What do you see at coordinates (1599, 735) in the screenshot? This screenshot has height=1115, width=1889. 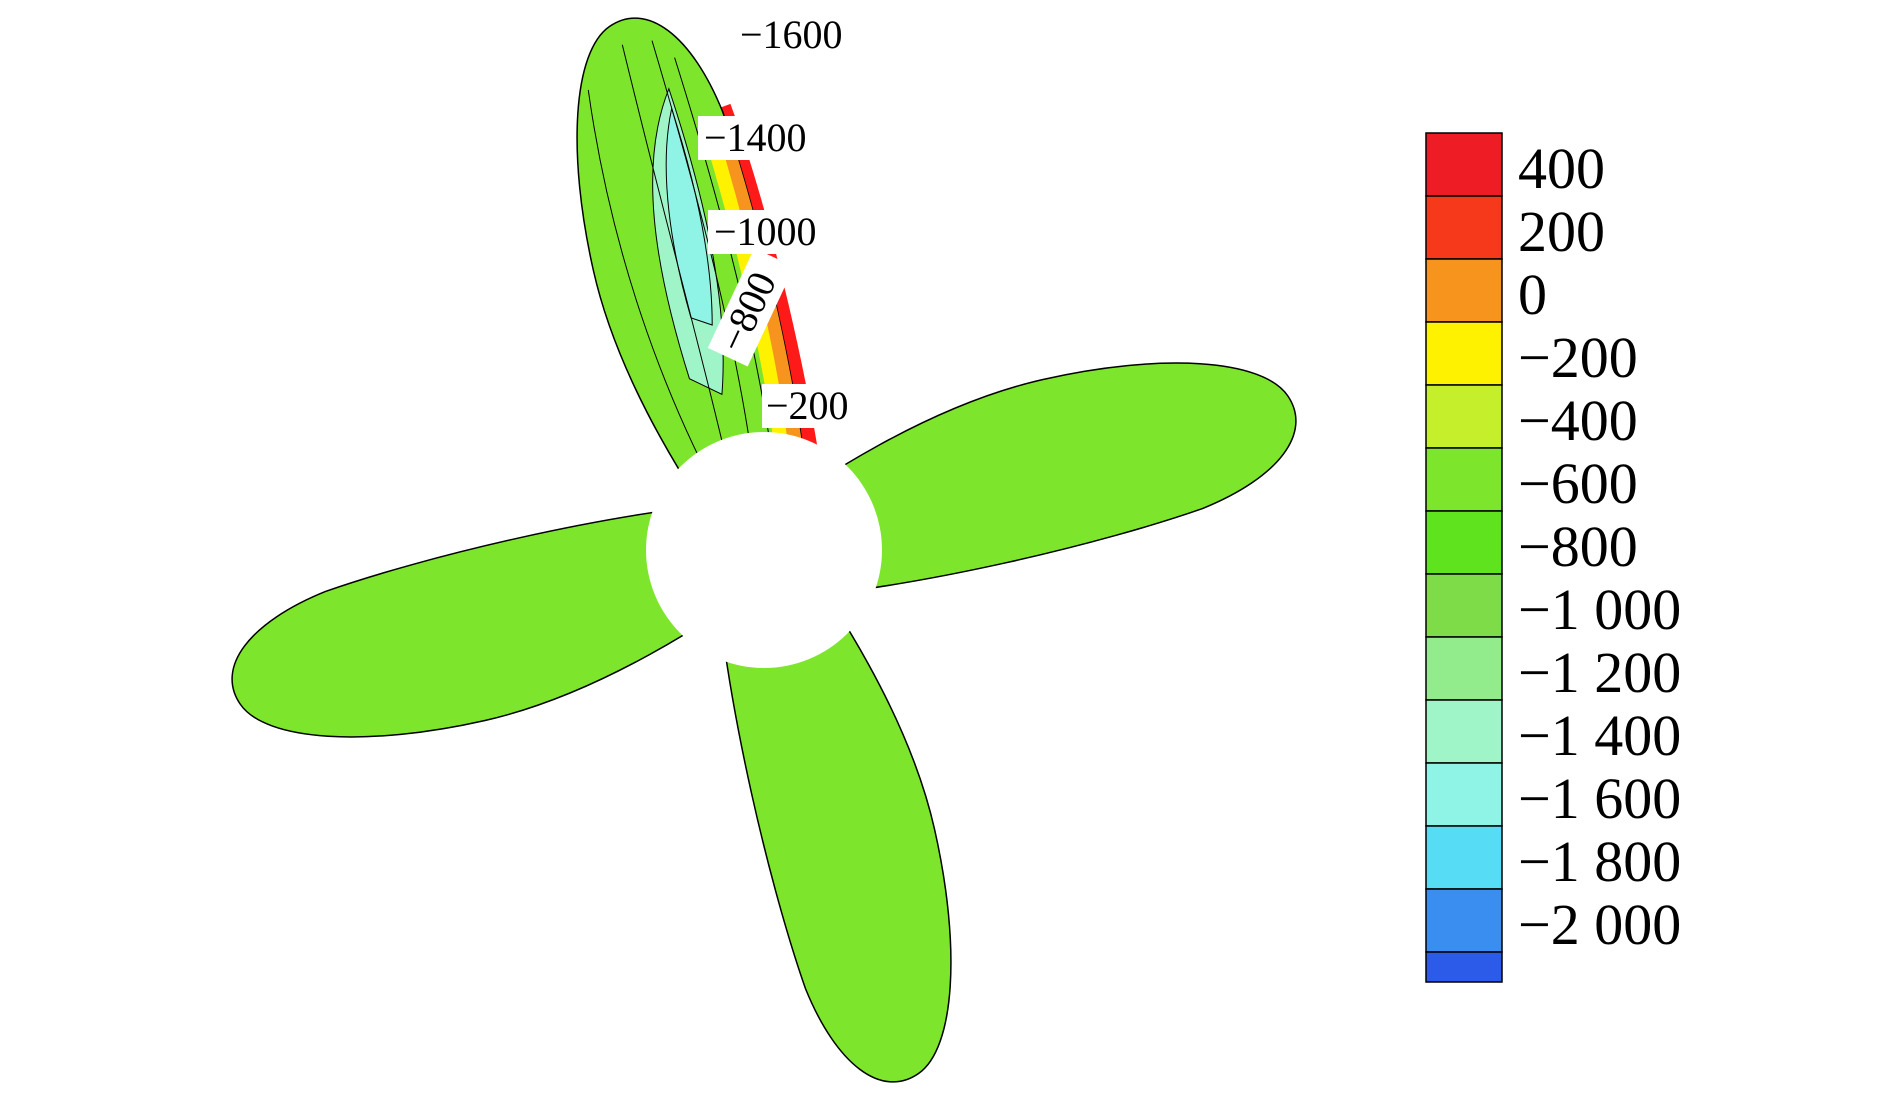 I see `legend-label: −1 400` at bounding box center [1599, 735].